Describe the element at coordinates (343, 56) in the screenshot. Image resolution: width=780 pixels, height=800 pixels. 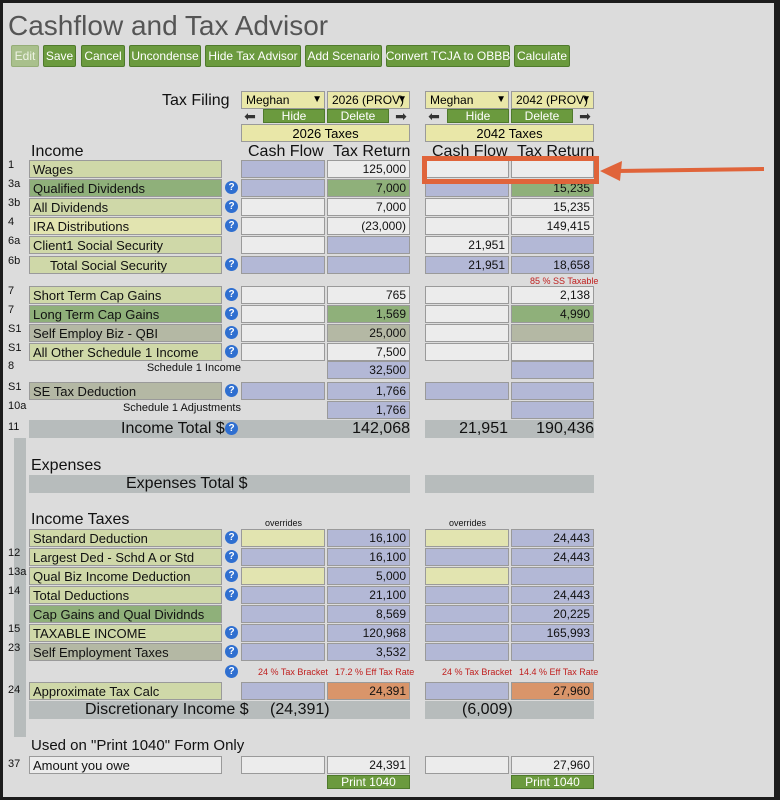
I see `add-scenario-button: Add Scenario` at that location.